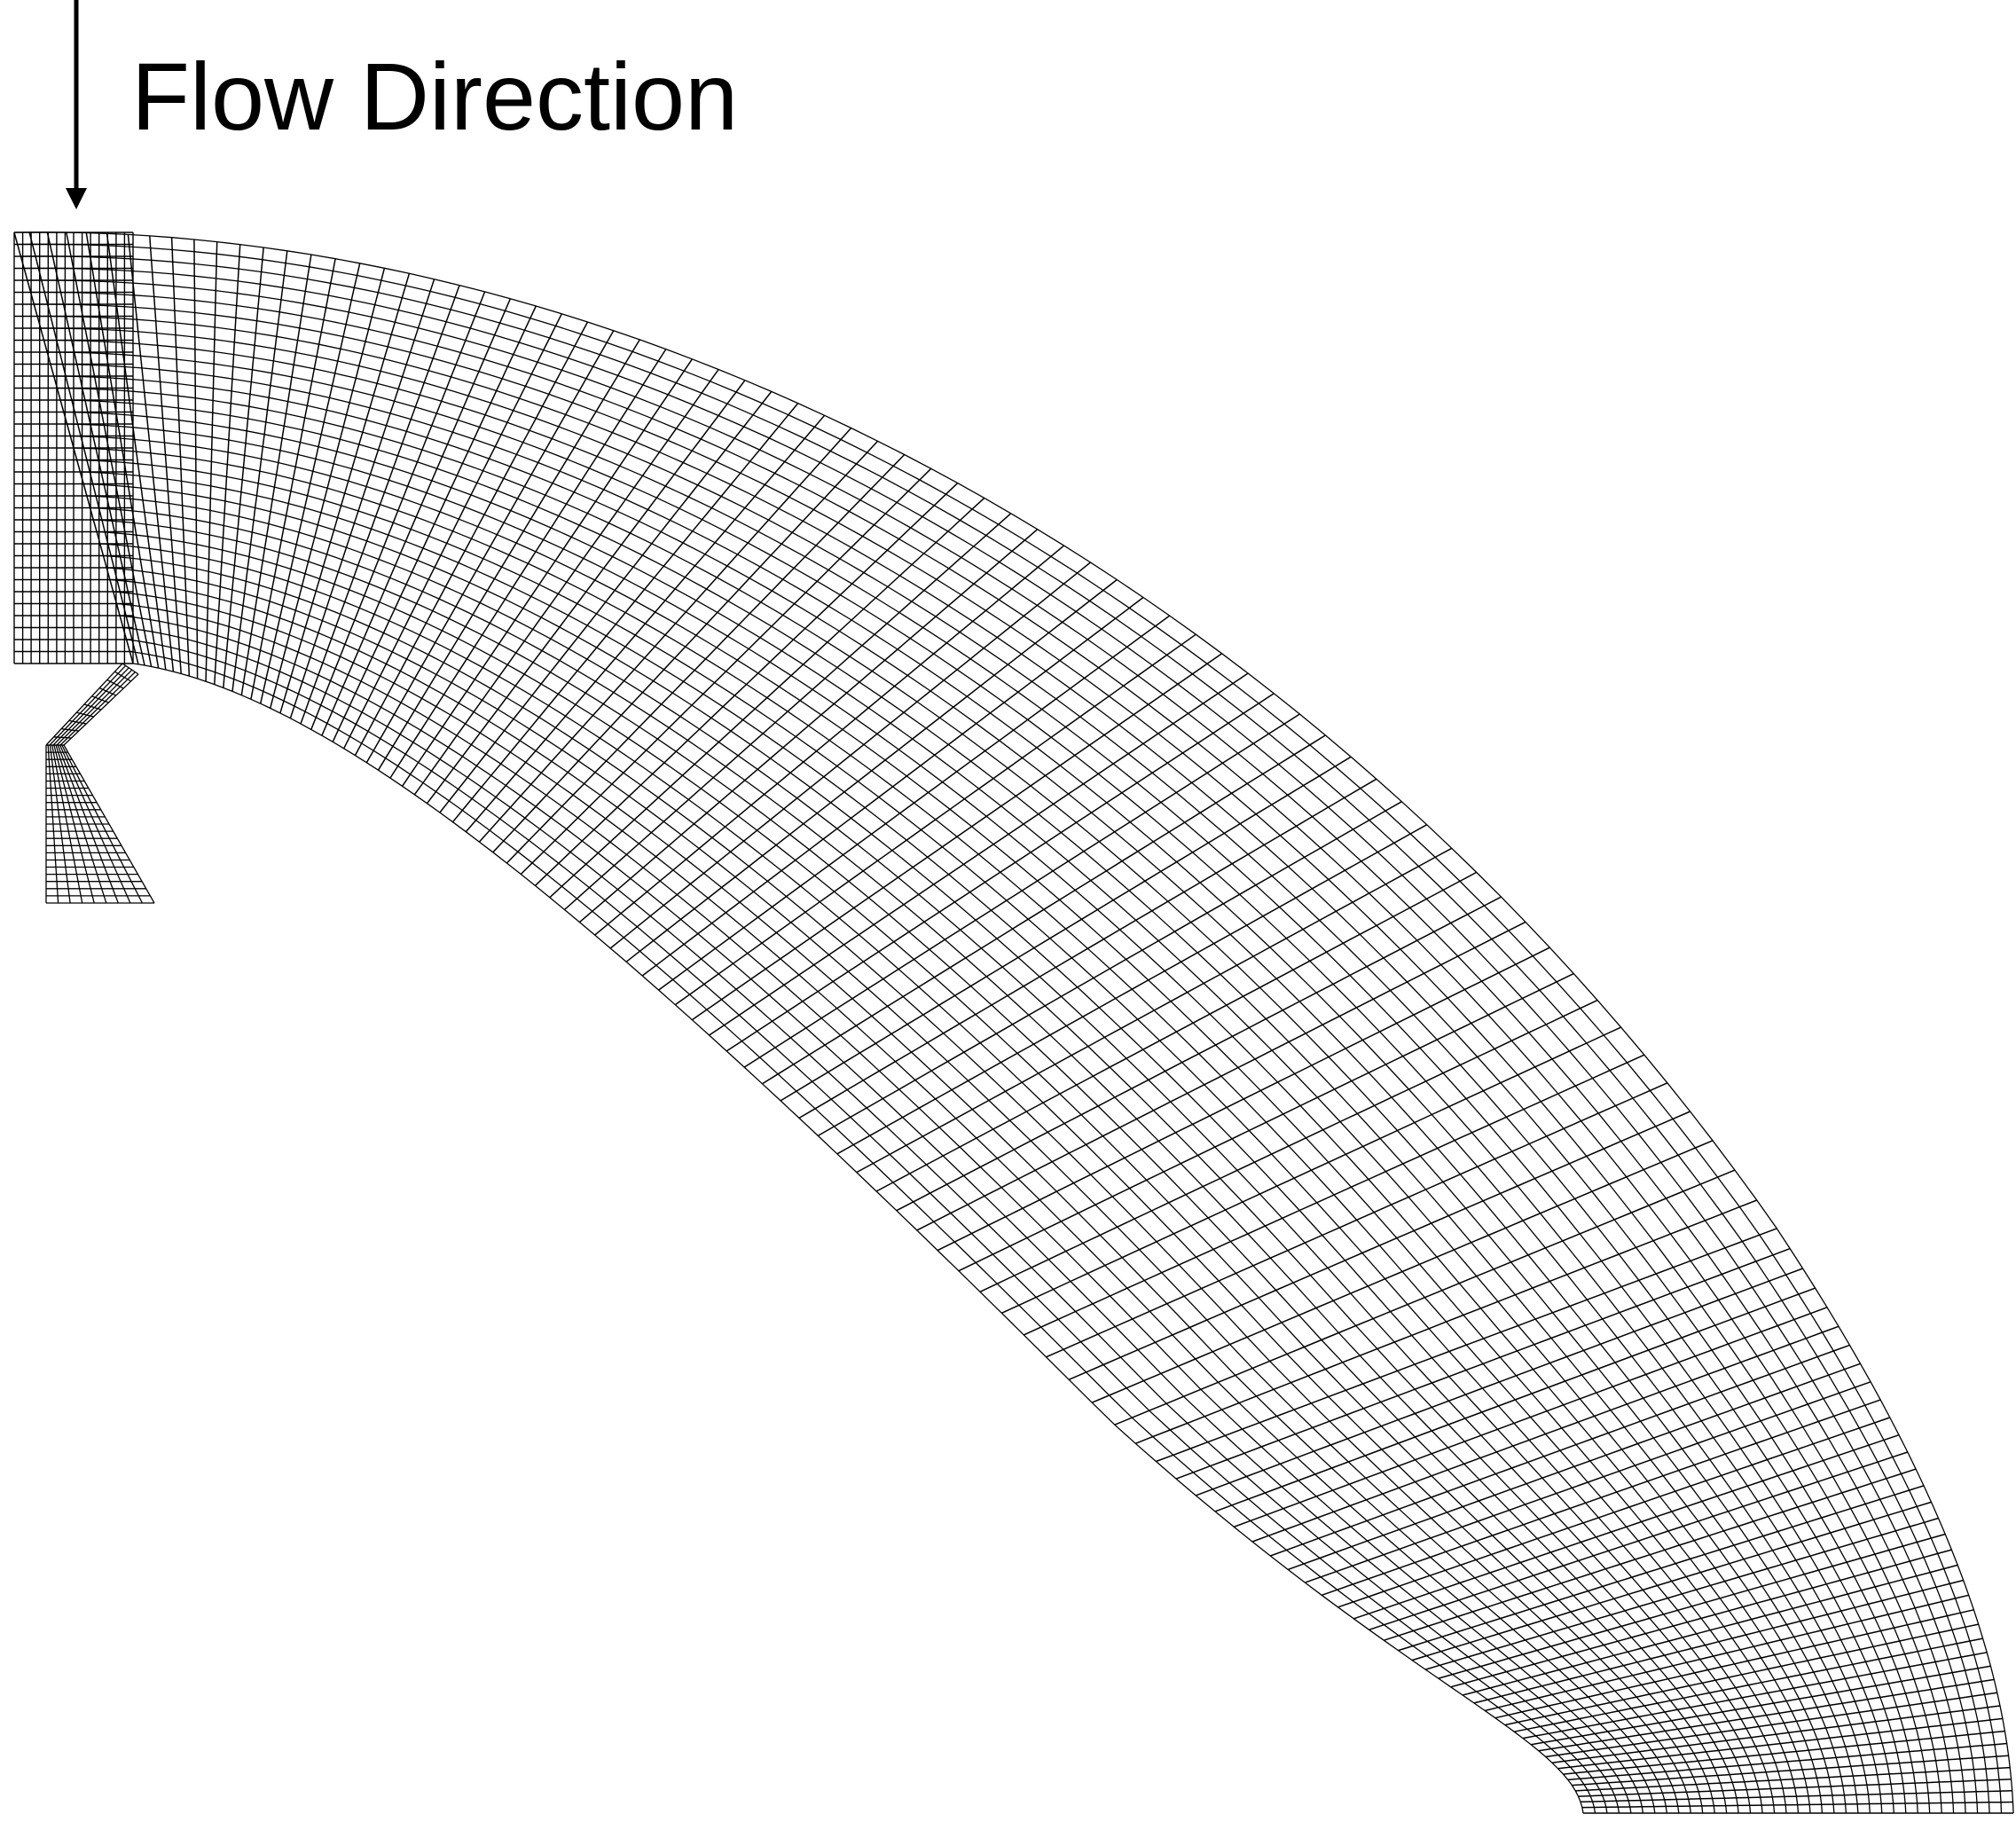  Describe the element at coordinates (435, 97) in the screenshot. I see `flow-direction-label: Flow Direction` at that location.